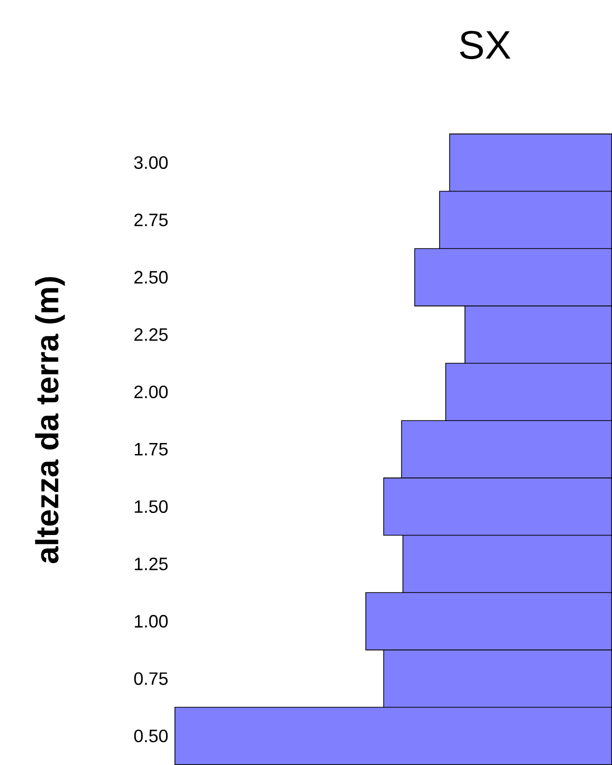 This screenshot has width=612, height=765. I want to click on y-tick-label: 3.00, so click(151, 162).